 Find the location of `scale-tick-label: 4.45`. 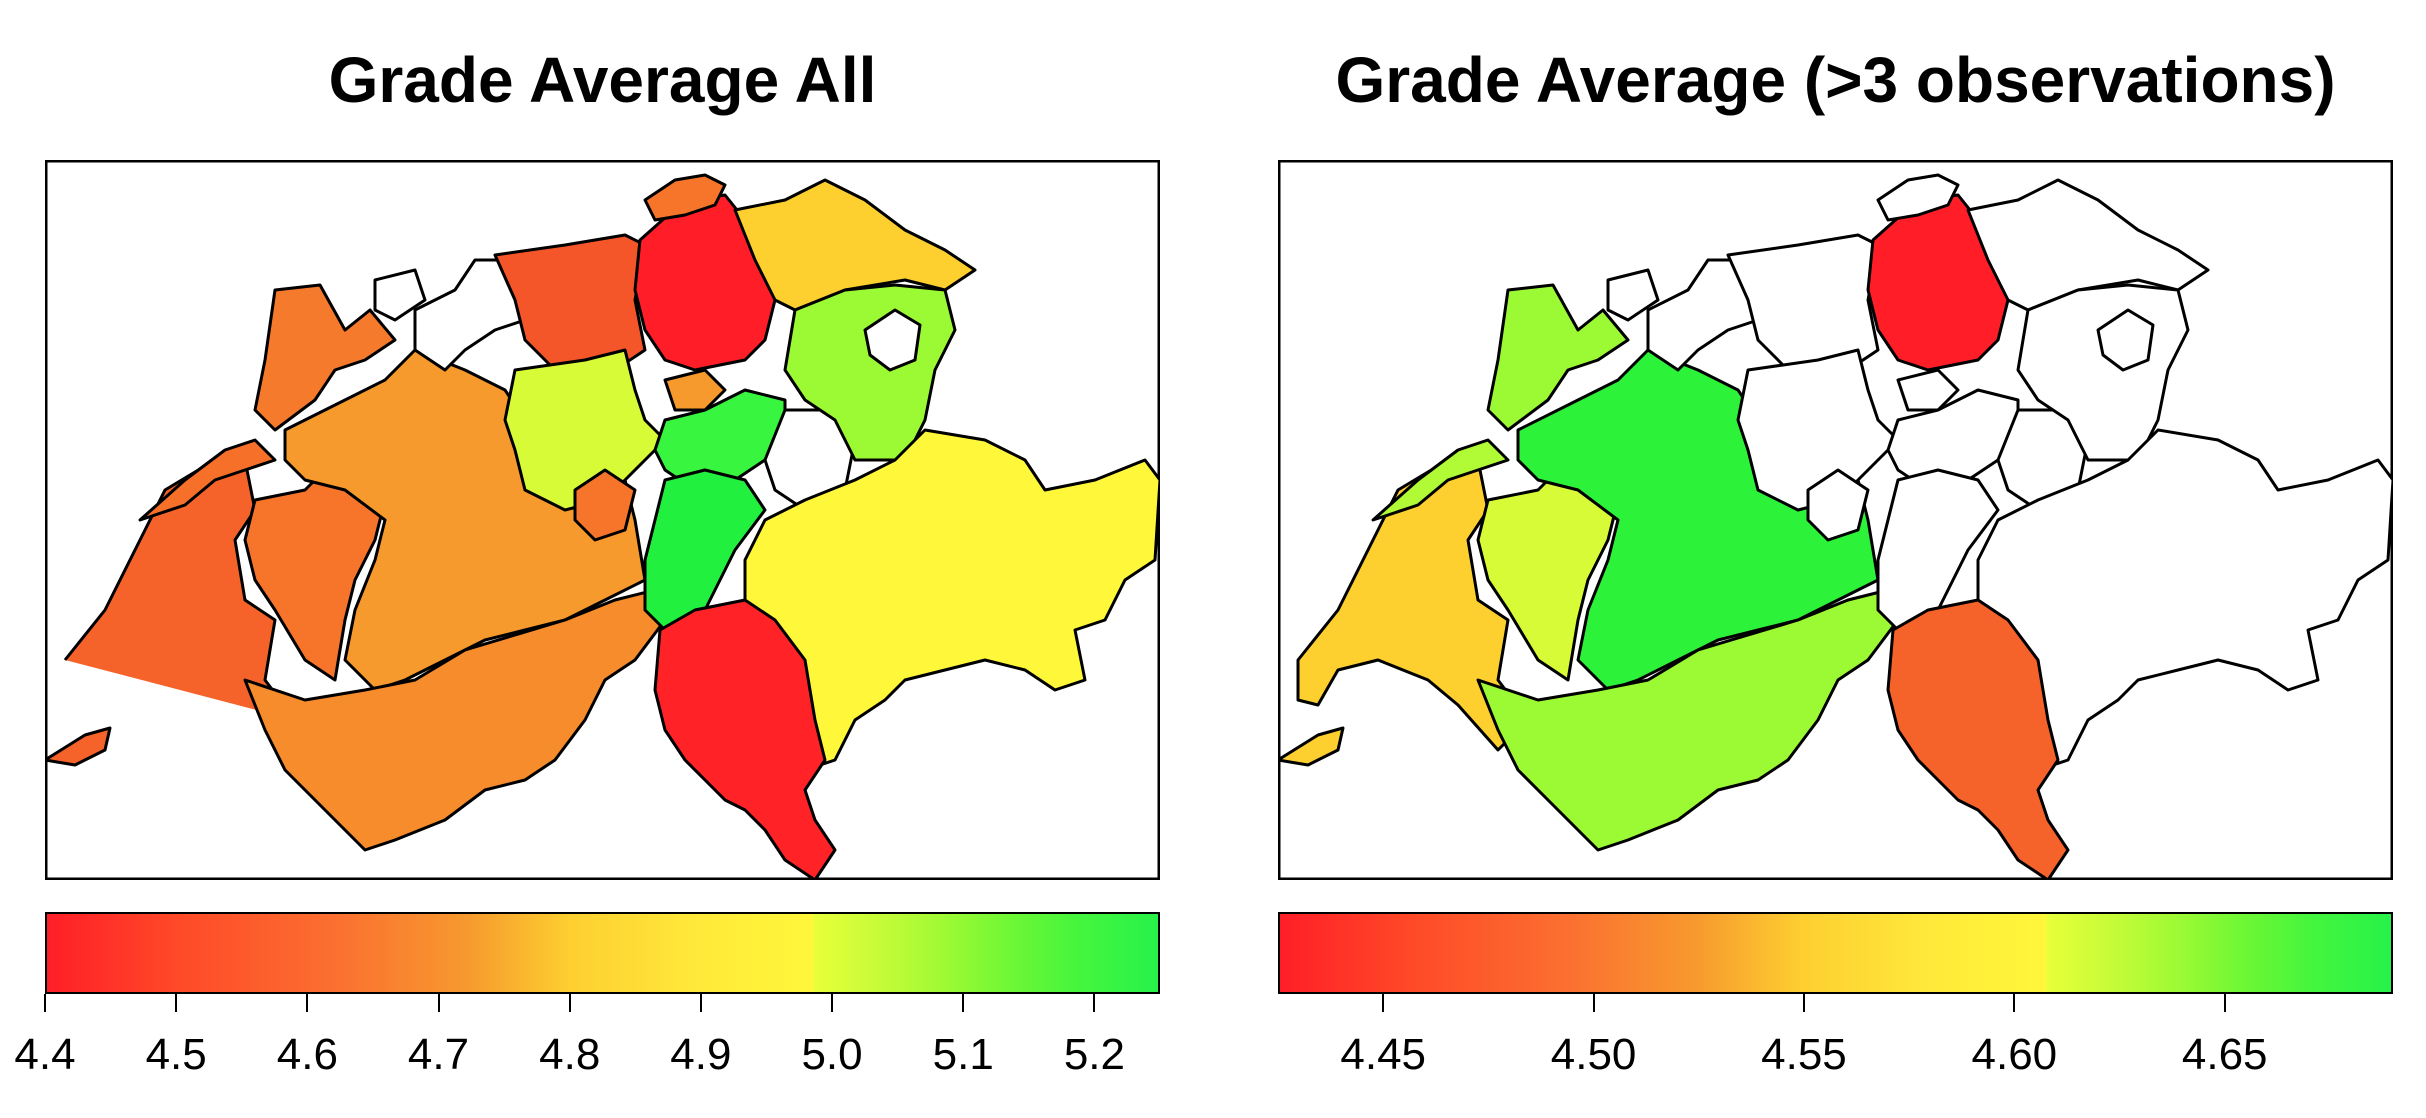

scale-tick-label: 4.45 is located at coordinates (1383, 1054).